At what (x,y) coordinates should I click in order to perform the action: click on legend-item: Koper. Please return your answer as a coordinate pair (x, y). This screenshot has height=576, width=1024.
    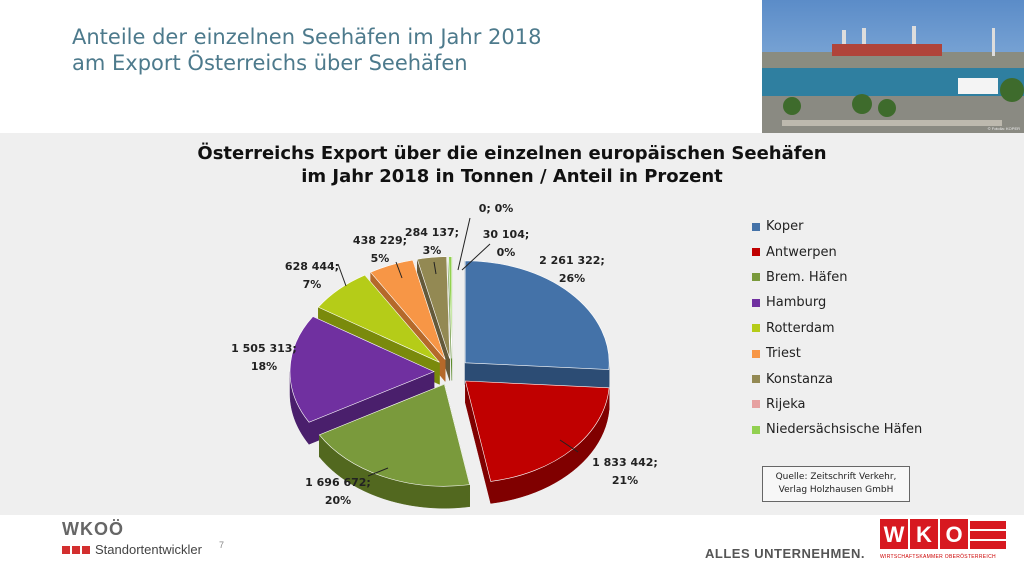
    Looking at the image, I should click on (837, 226).